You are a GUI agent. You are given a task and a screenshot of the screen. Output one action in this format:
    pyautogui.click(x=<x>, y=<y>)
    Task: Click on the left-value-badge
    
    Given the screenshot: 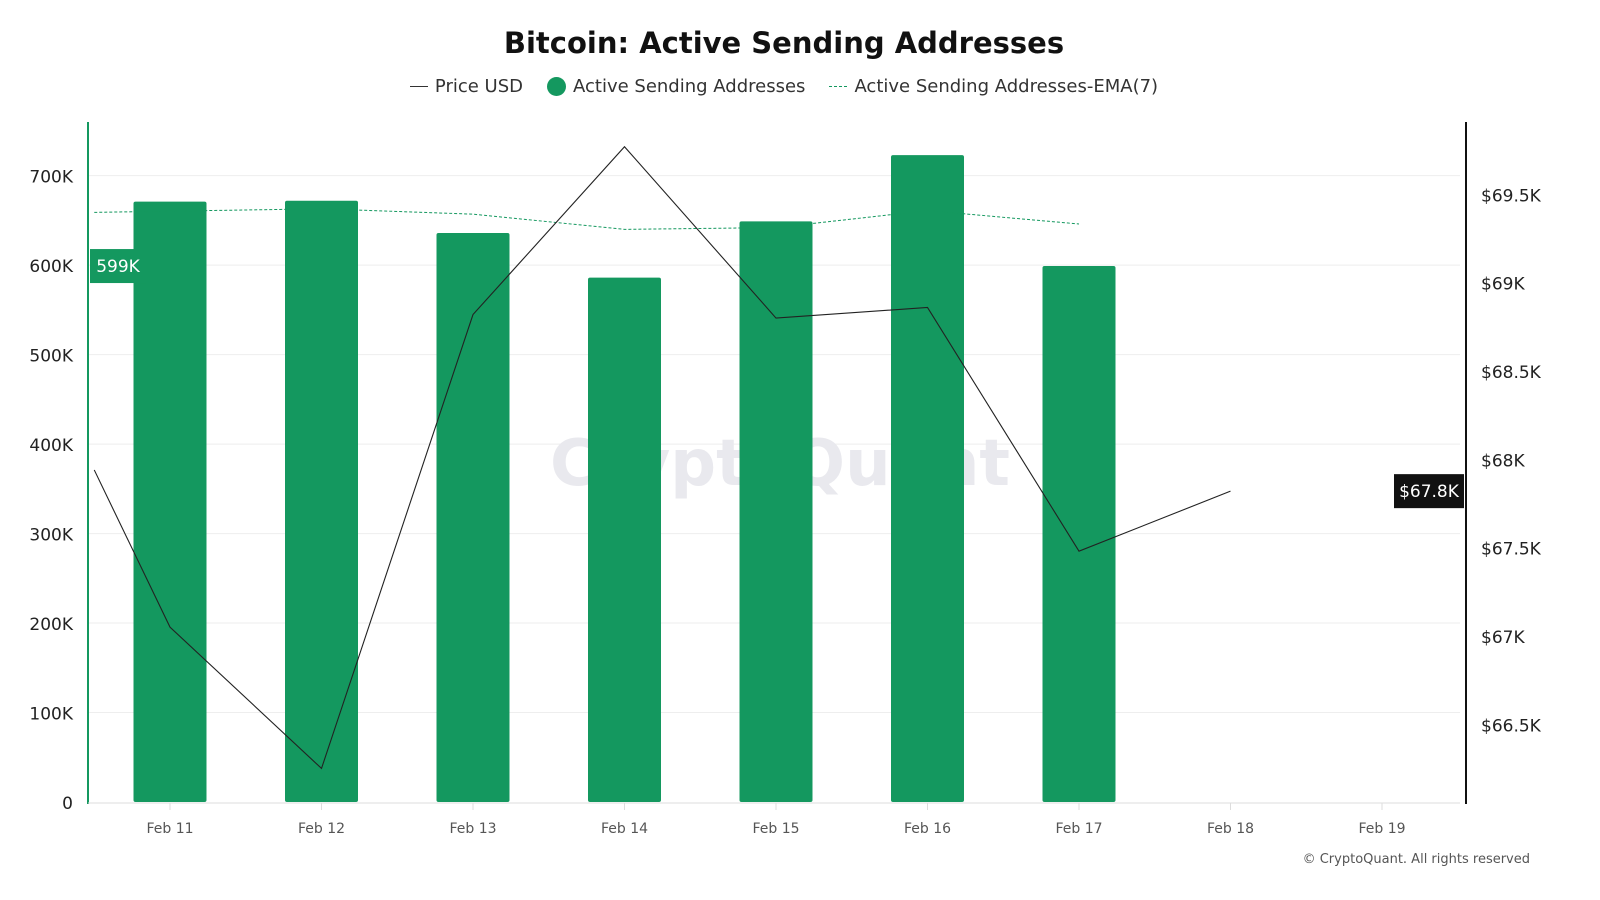 What is the action you would take?
    pyautogui.click(x=118, y=266)
    